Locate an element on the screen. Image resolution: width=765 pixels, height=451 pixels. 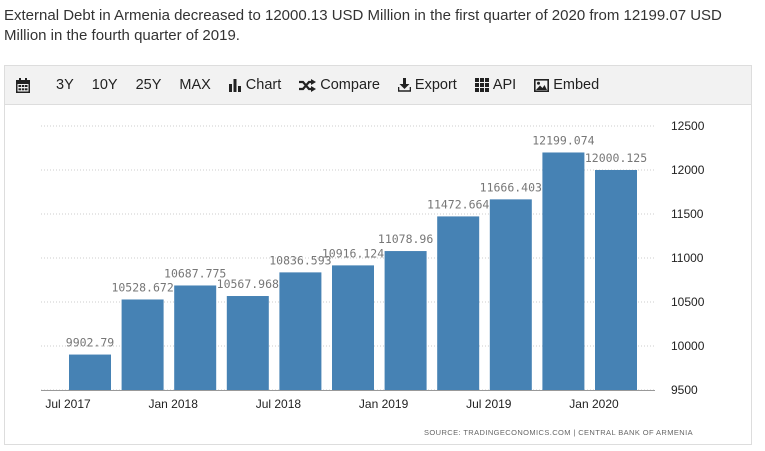
embed-button: Embed is located at coordinates (566, 85).